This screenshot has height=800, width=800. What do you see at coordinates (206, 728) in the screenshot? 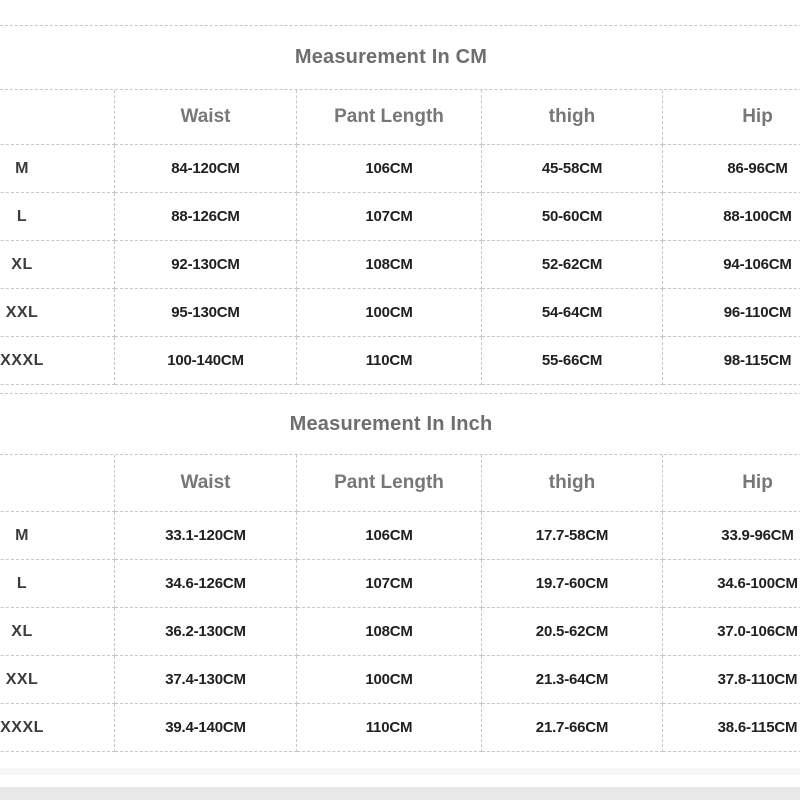
I see `waist-value: 39.4-140CM` at bounding box center [206, 728].